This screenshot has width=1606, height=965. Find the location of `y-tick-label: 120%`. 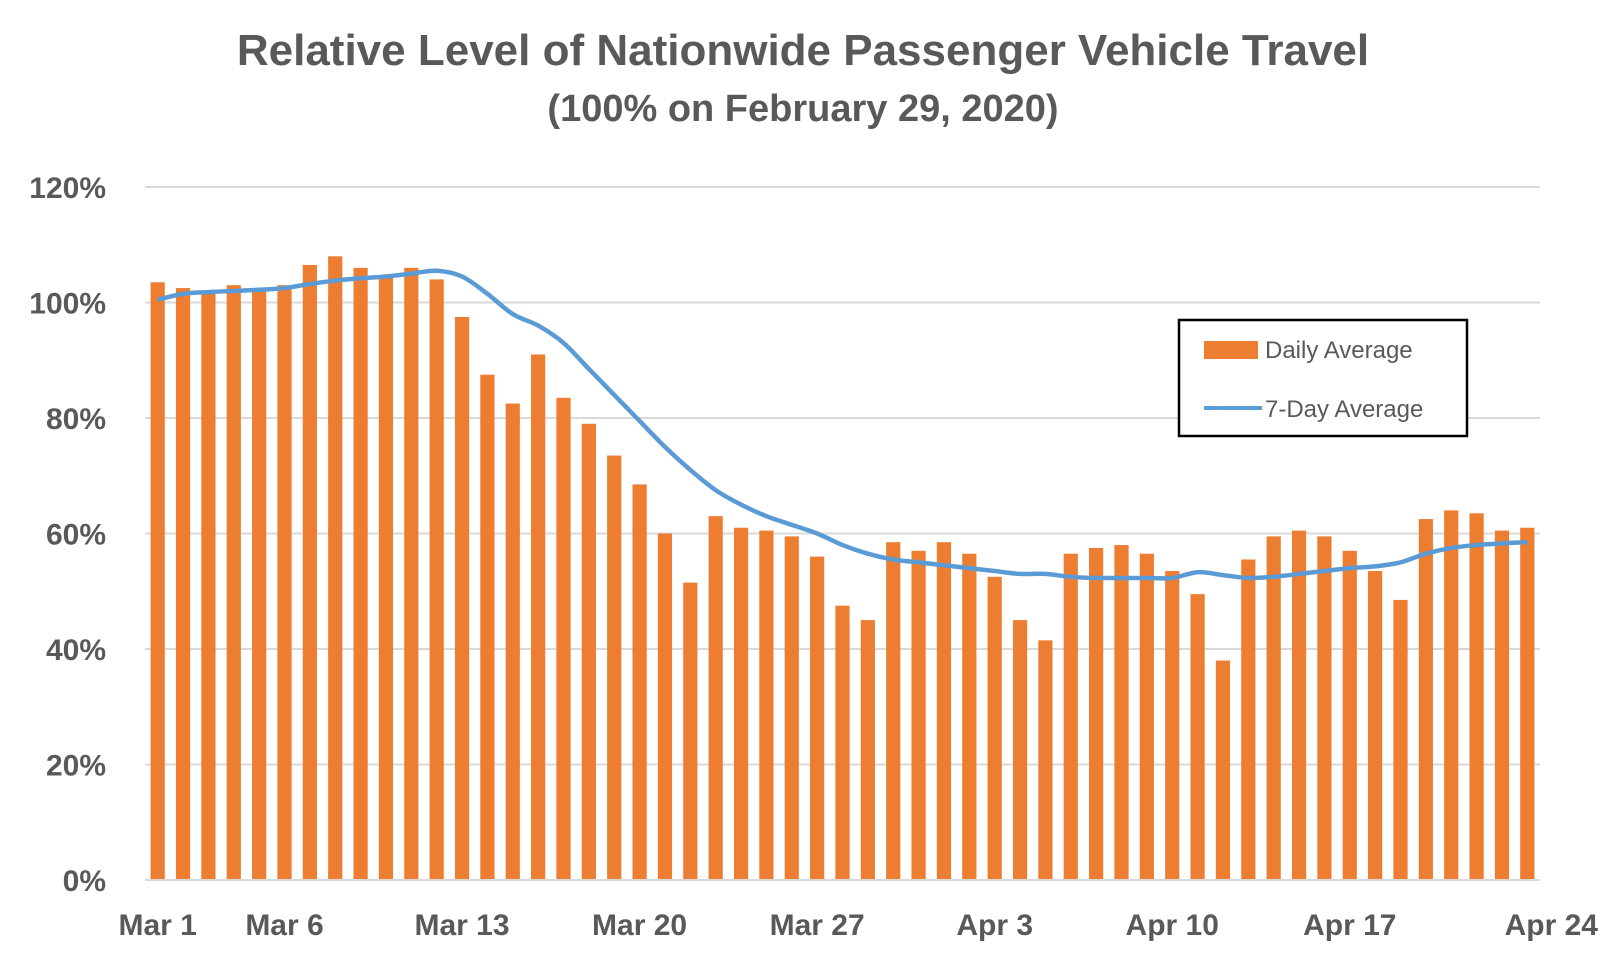

y-tick-label: 120% is located at coordinates (67, 188).